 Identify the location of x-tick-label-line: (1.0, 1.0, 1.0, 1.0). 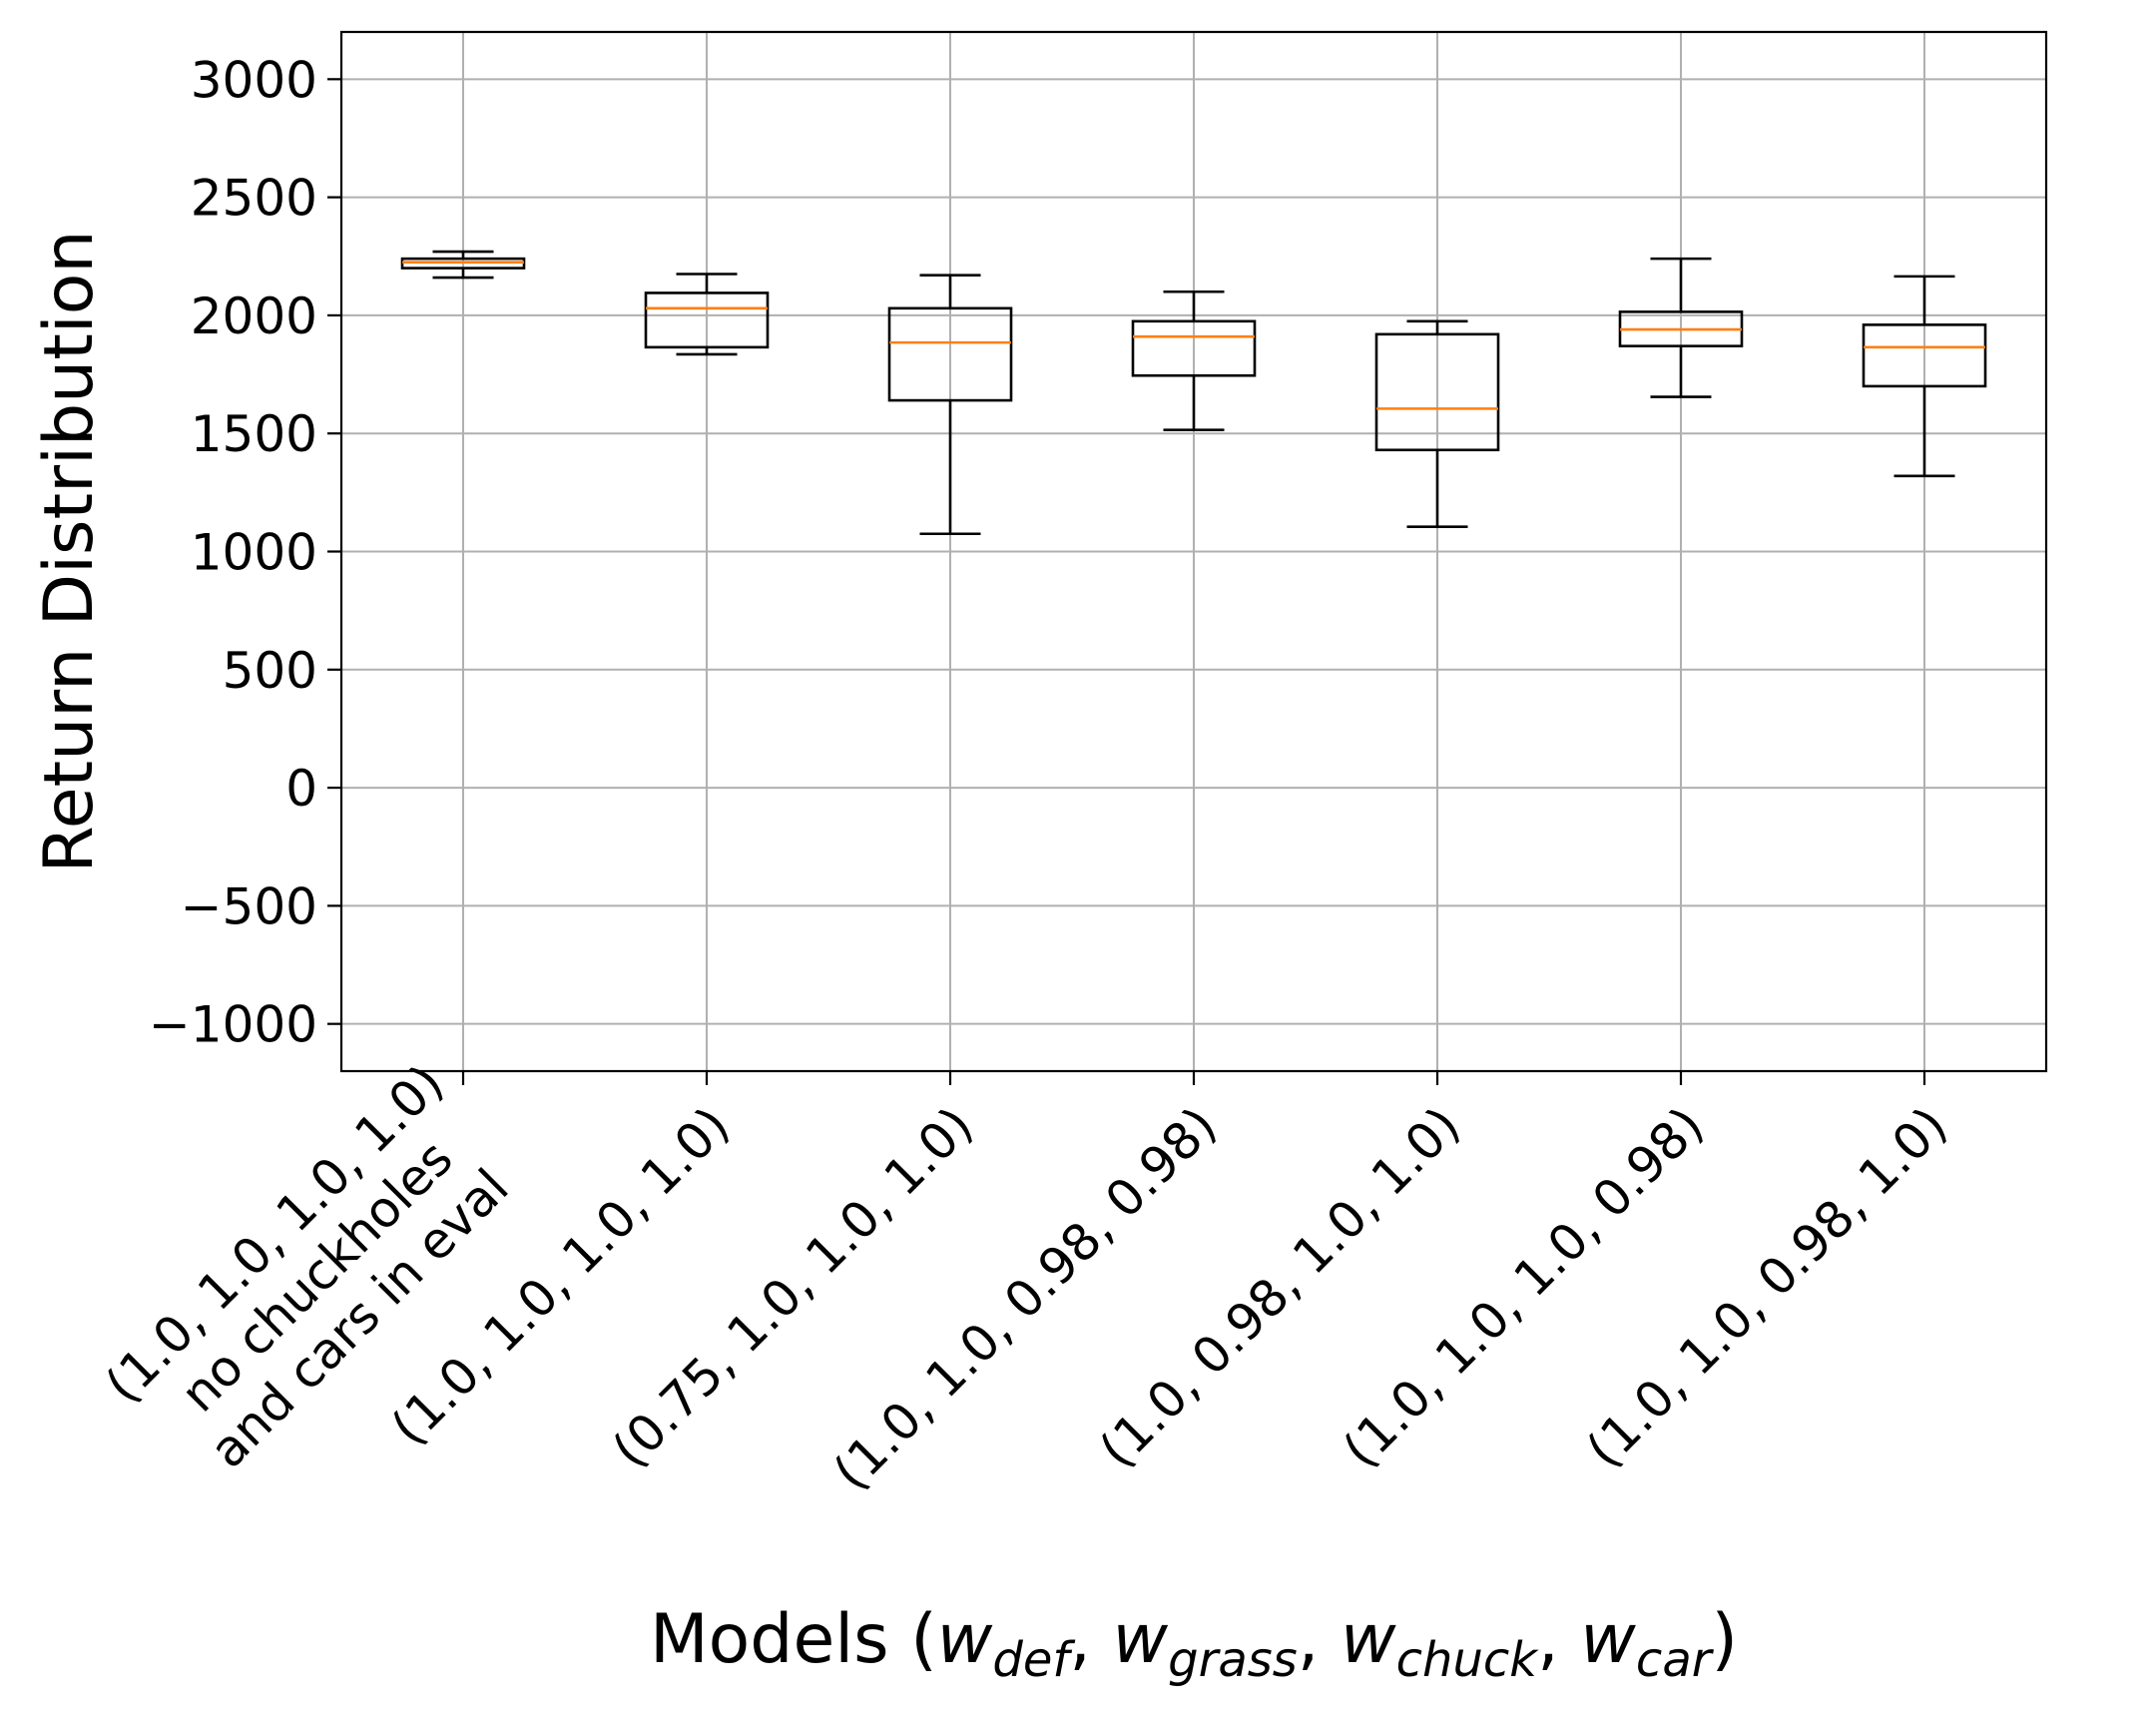
(275, 1234).